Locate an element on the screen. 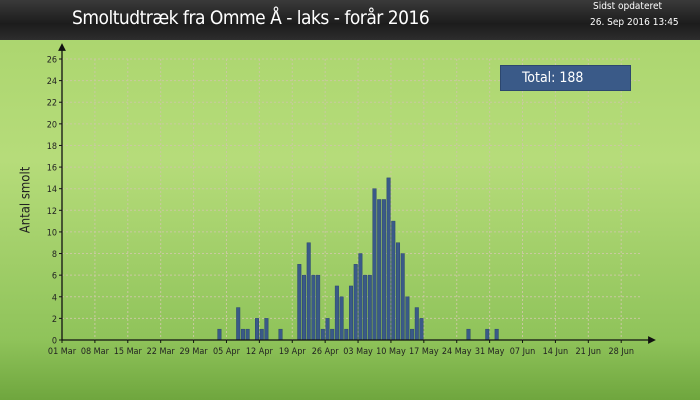 The width and height of the screenshot is (700, 400). y-tick-label: 18 is located at coordinates (52, 147).